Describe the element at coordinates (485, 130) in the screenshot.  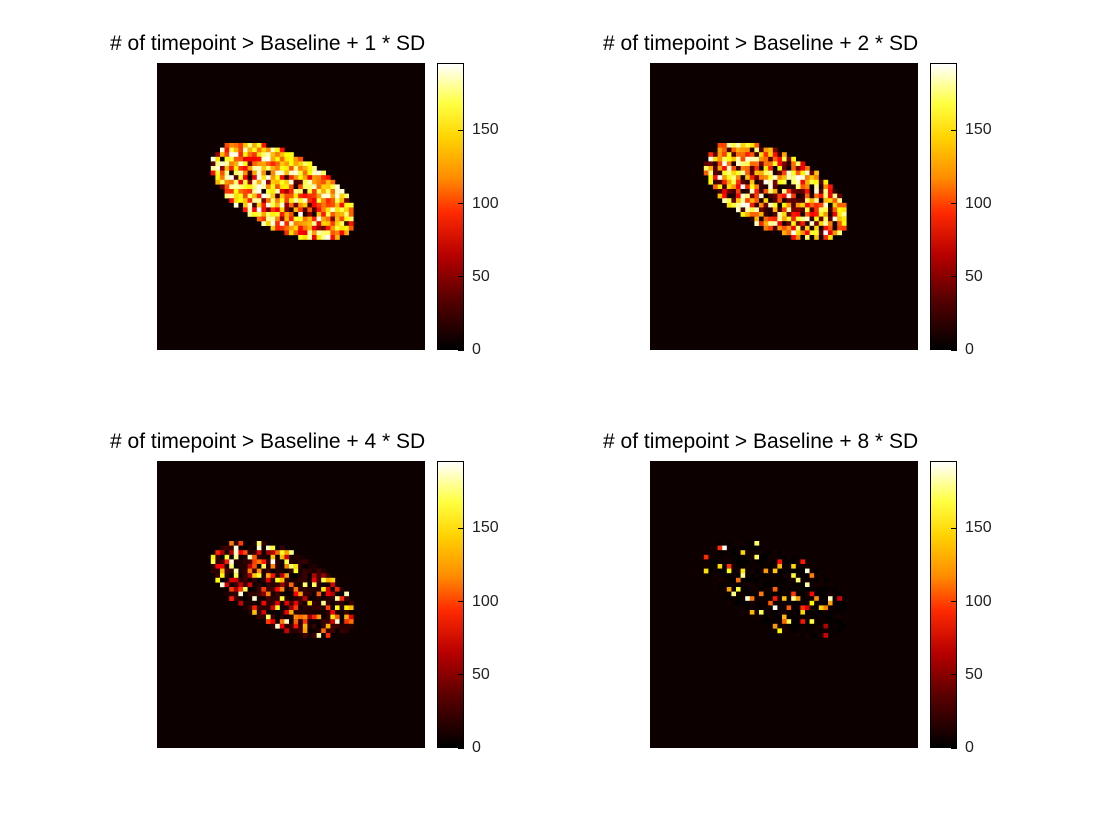
I see `colorbar-tick-label: 150` at that location.